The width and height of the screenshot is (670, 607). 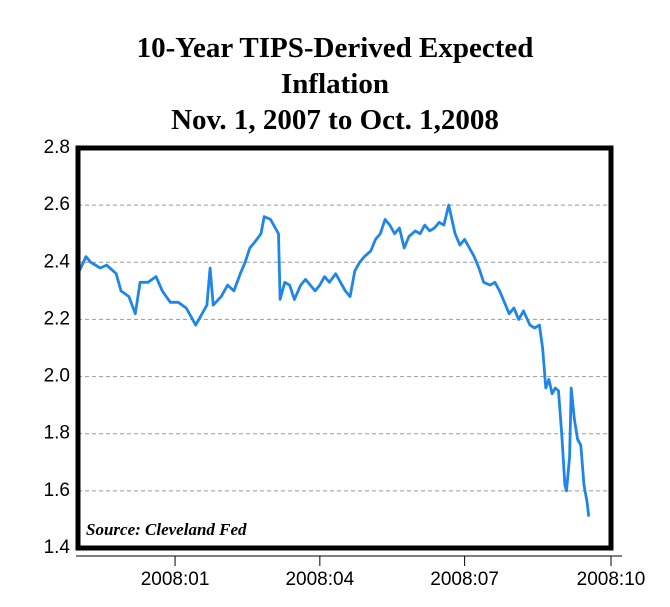 What do you see at coordinates (335, 66) in the screenshot?
I see `chart-title: 10-Year TIPS-Derived Expected Inflation` at bounding box center [335, 66].